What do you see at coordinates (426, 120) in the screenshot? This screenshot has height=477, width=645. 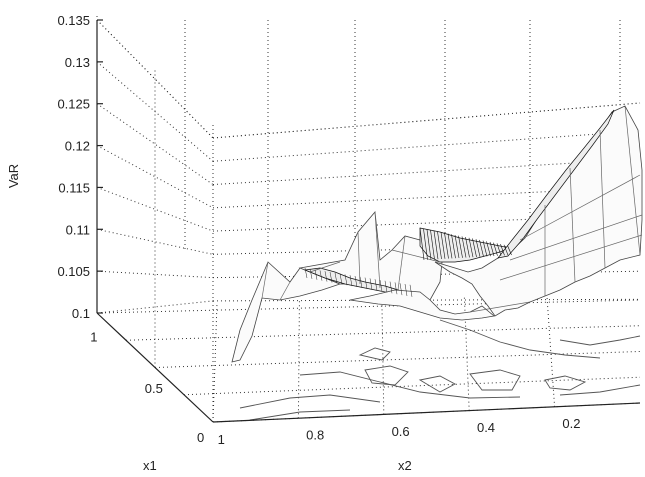 I see `box-edge` at bounding box center [426, 120].